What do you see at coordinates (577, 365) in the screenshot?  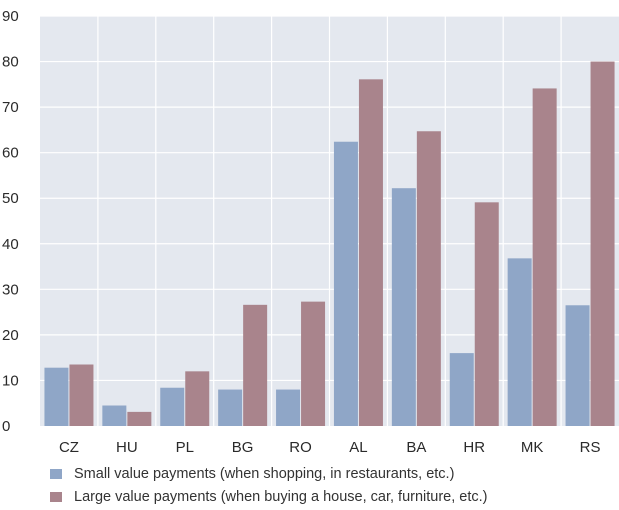 I see `bar-small-rs` at bounding box center [577, 365].